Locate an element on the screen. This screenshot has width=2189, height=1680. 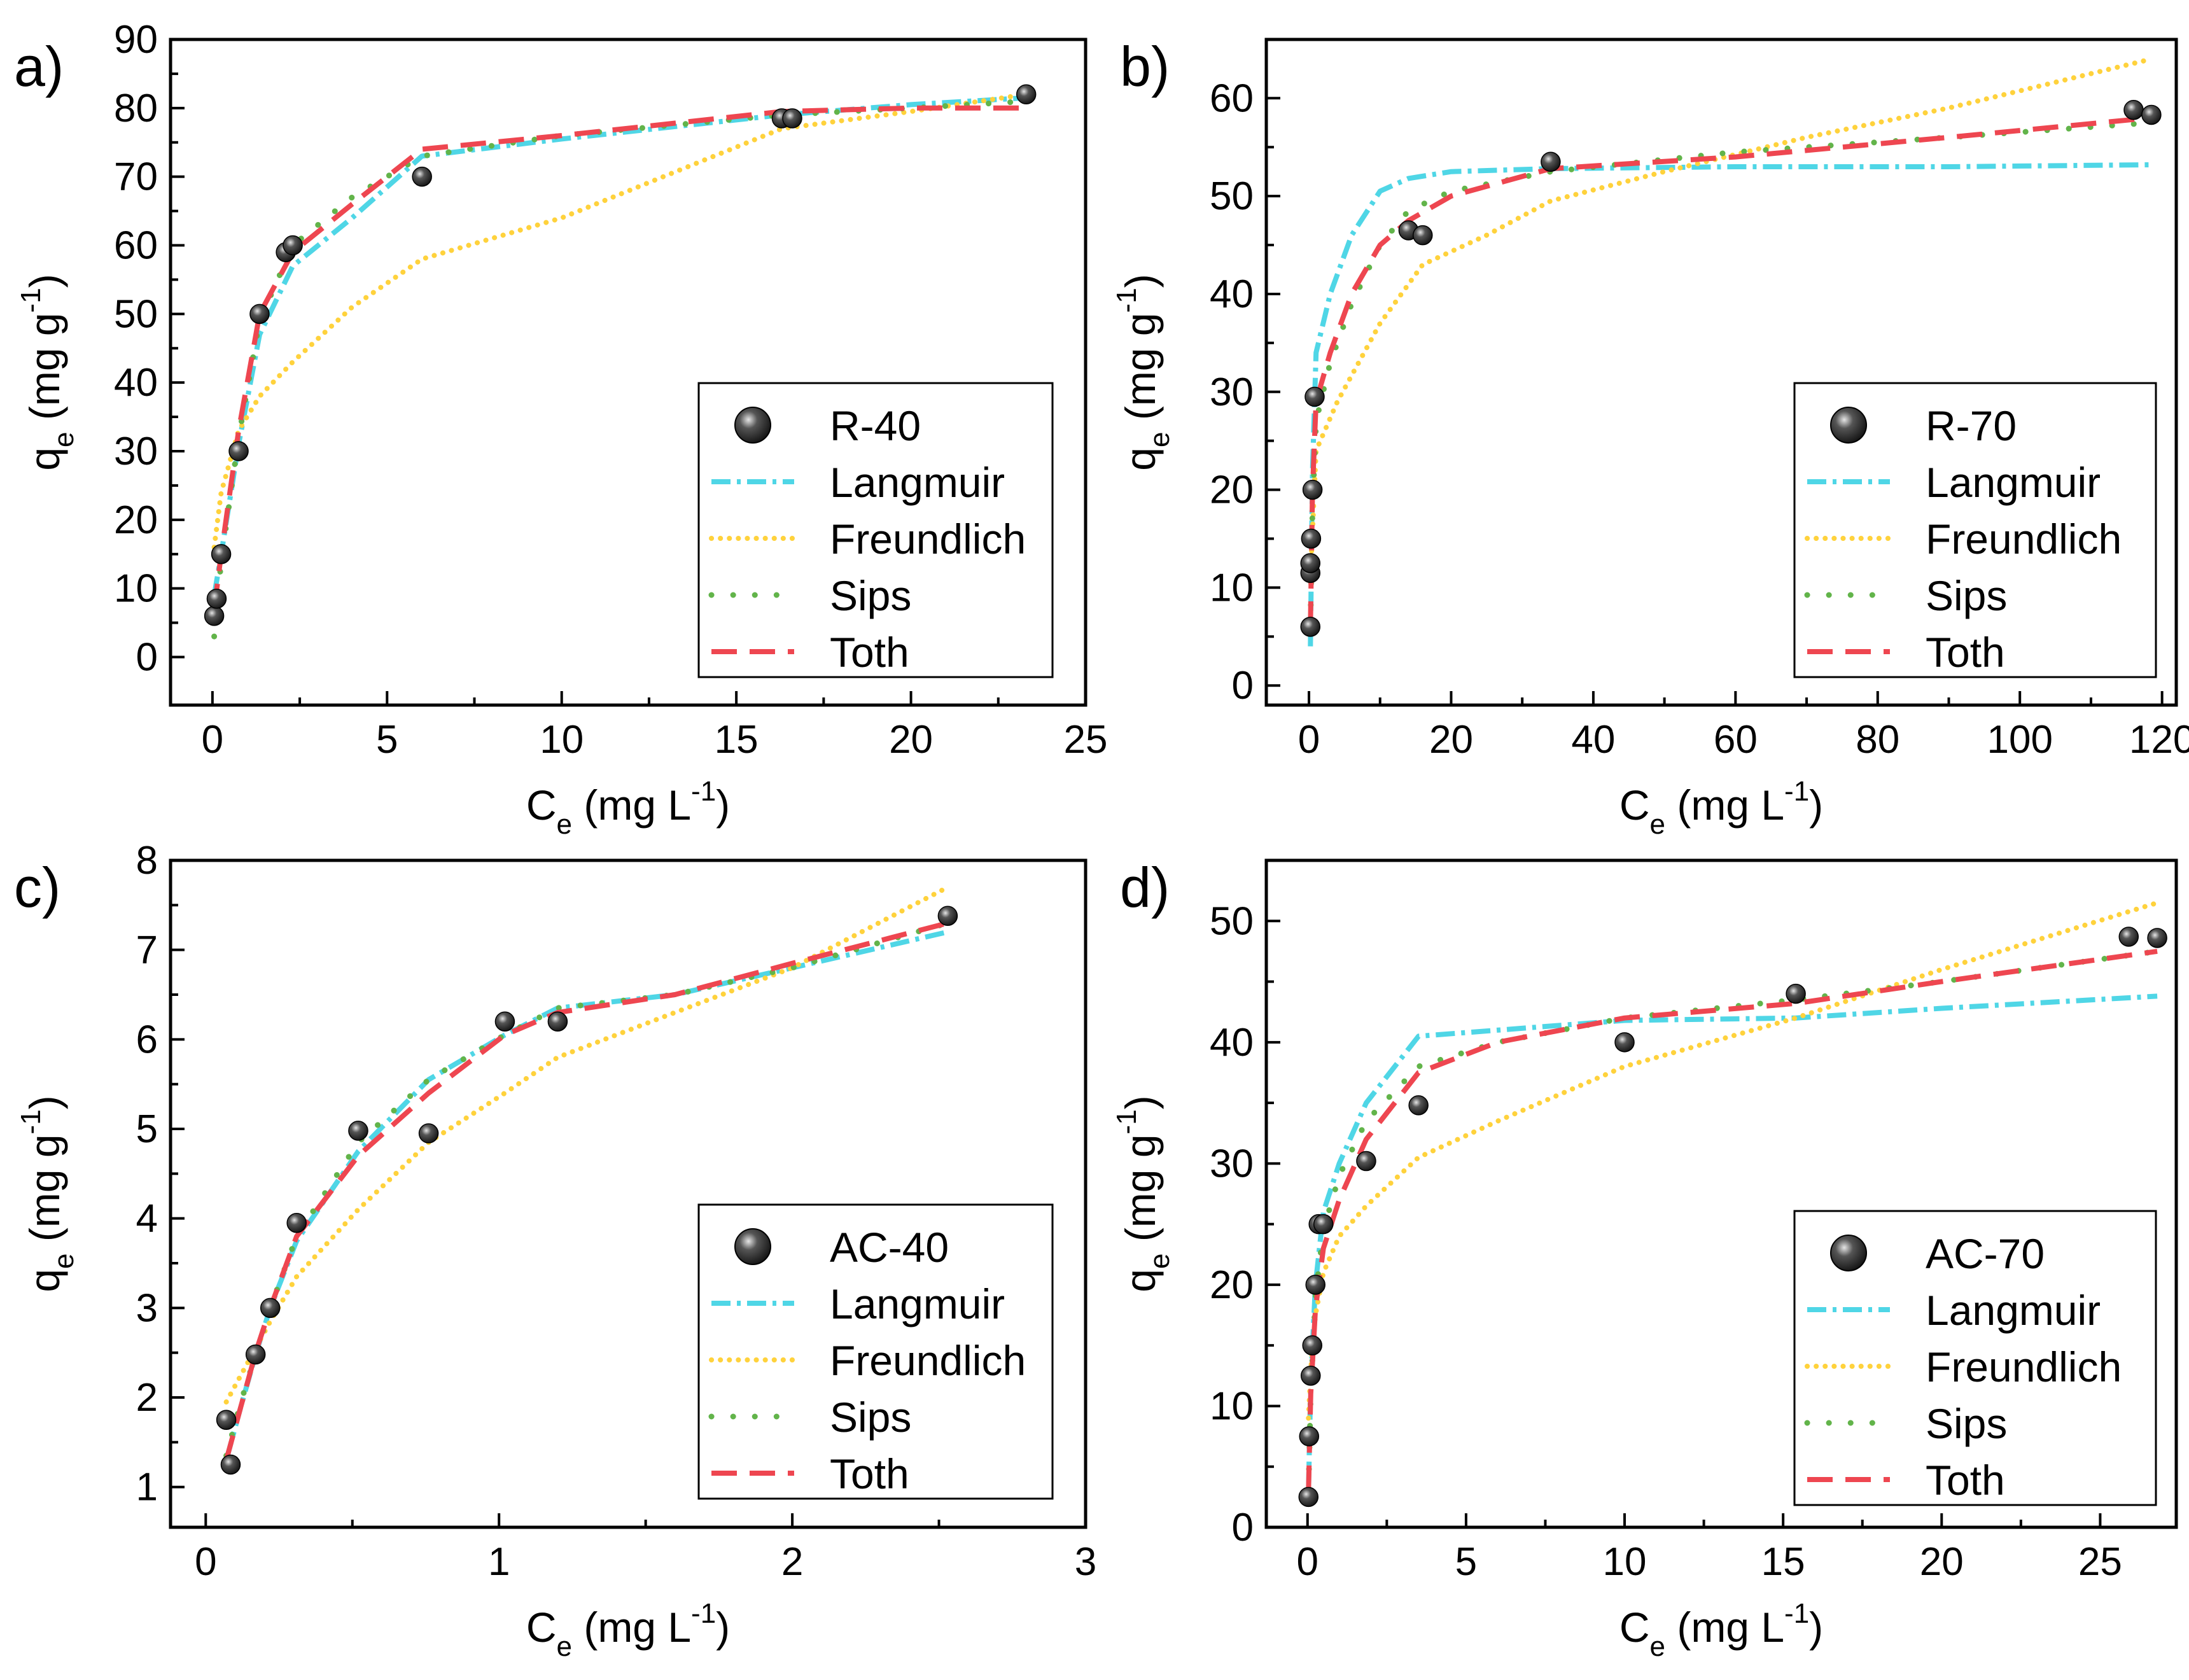
legend-label: AC-40 is located at coordinates (889, 1247).